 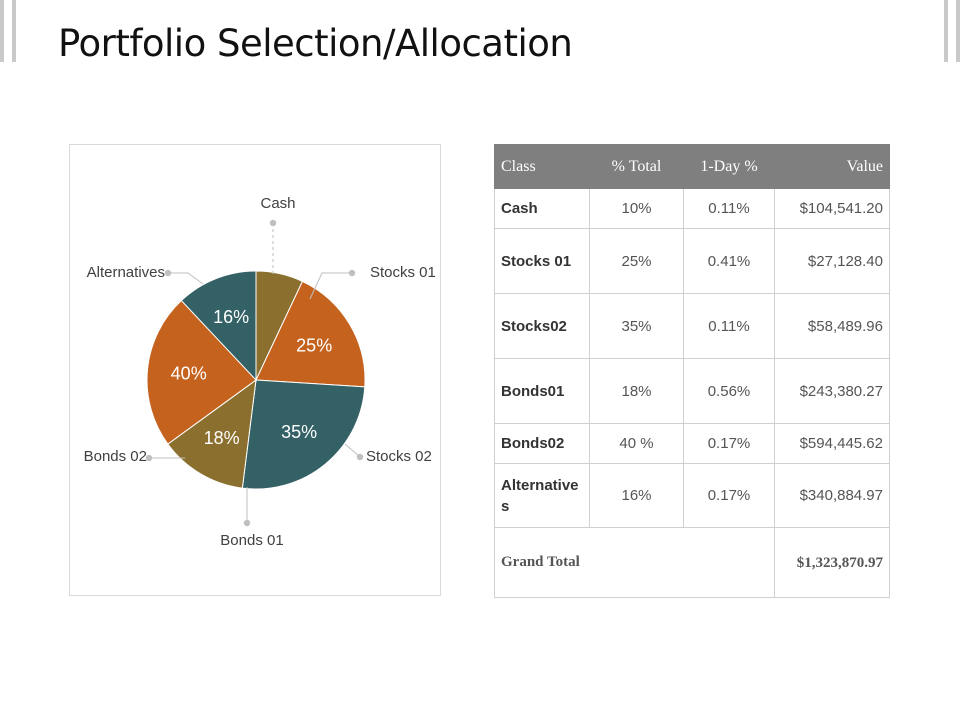 I want to click on cell-one-day: 0.56%, so click(x=729, y=391).